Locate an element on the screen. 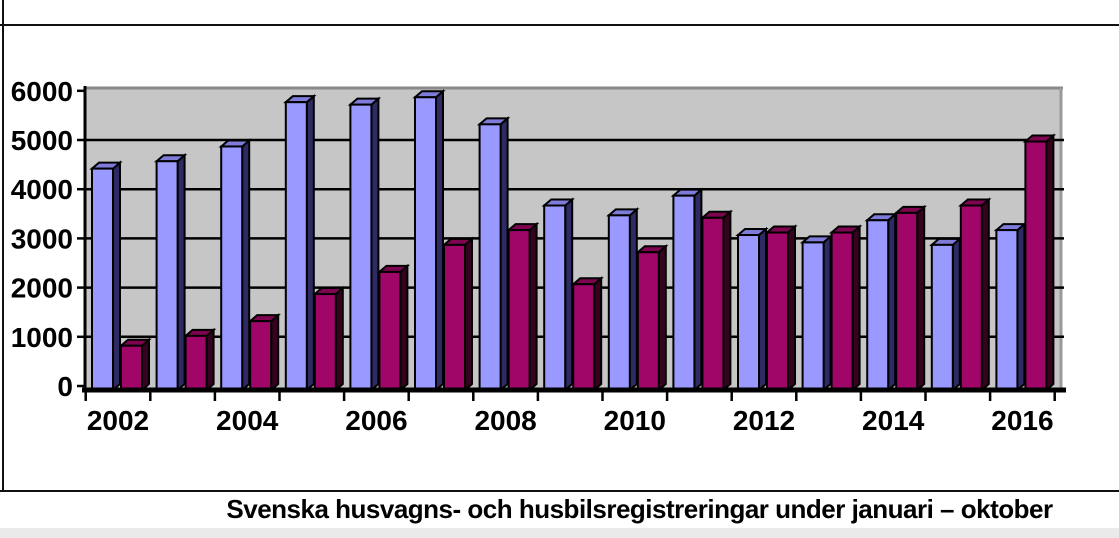 This screenshot has height=538, width=1119. bar-2009-husvagnar-side is located at coordinates (569, 295).